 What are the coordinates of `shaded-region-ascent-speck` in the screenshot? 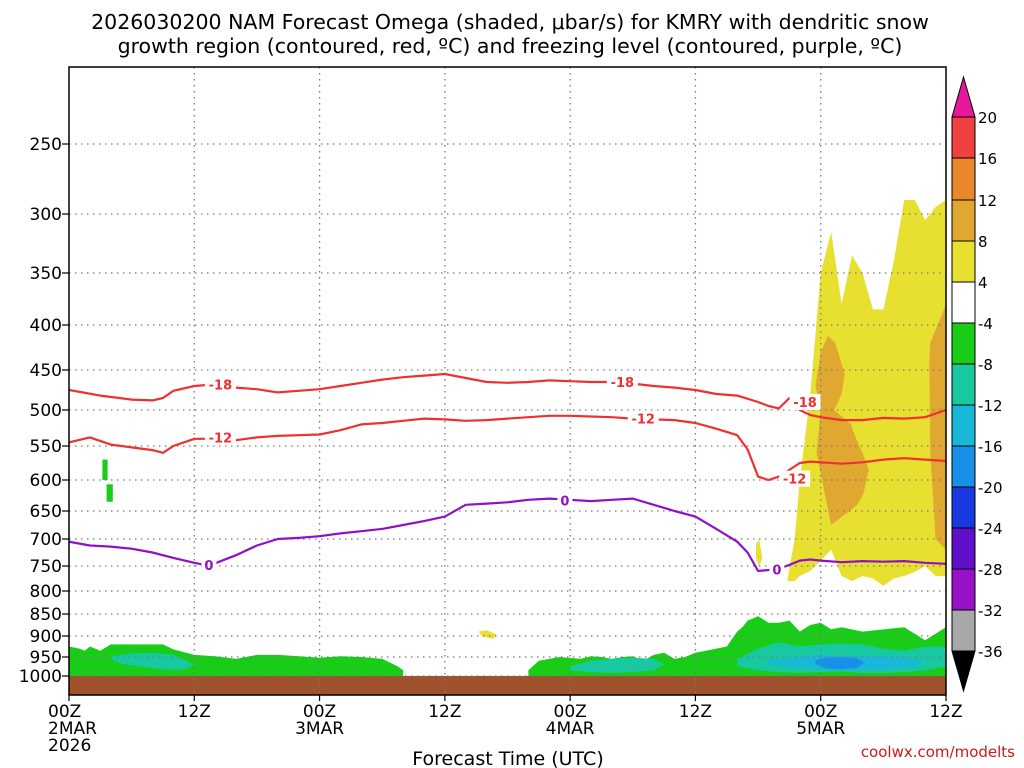 It's located at (488, 634).